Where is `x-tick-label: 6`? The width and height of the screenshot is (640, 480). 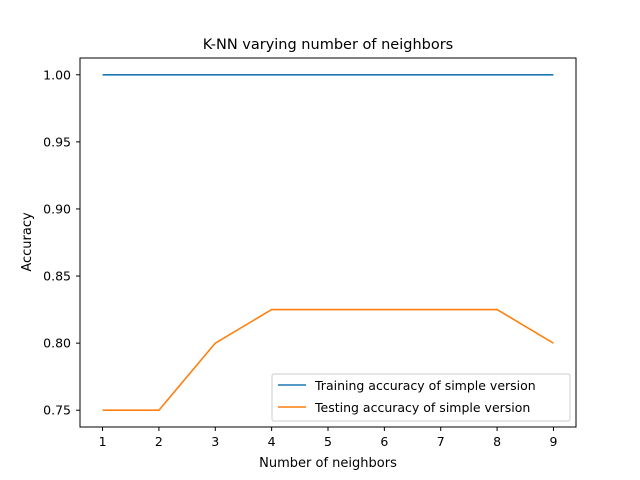 x-tick-label: 6 is located at coordinates (384, 441).